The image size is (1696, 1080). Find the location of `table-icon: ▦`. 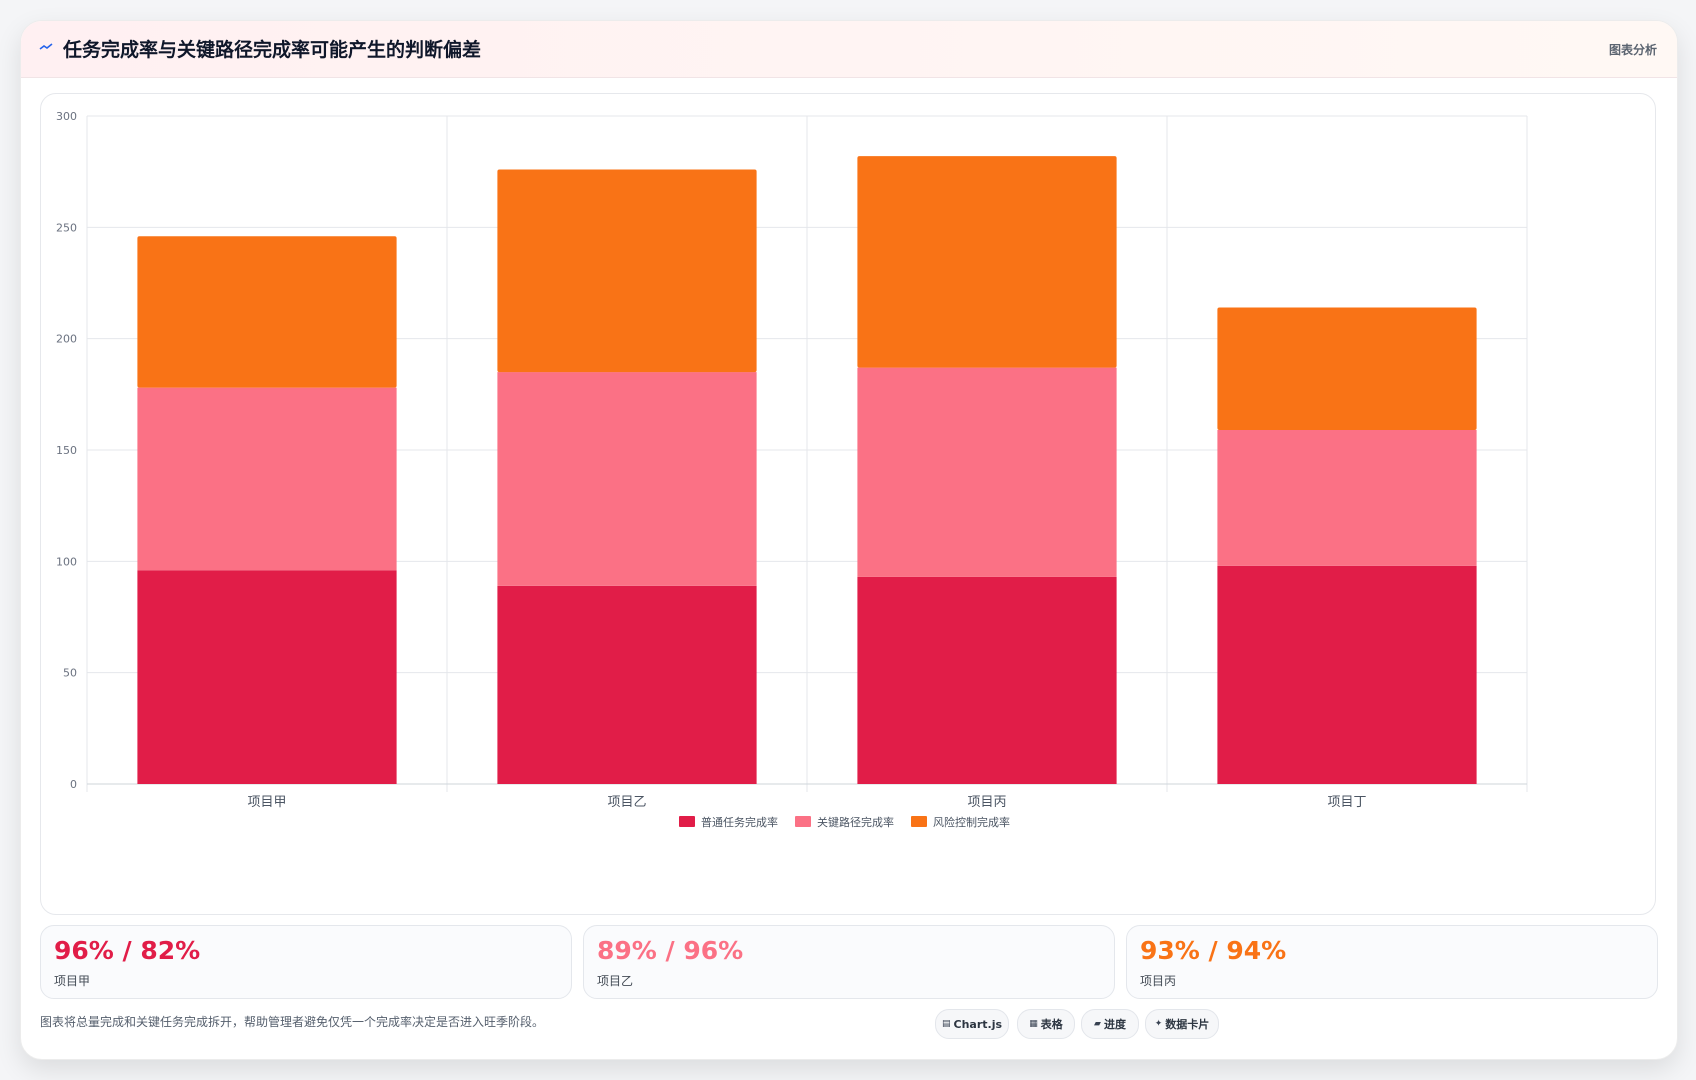

table-icon: ▦ is located at coordinates (1033, 1024).